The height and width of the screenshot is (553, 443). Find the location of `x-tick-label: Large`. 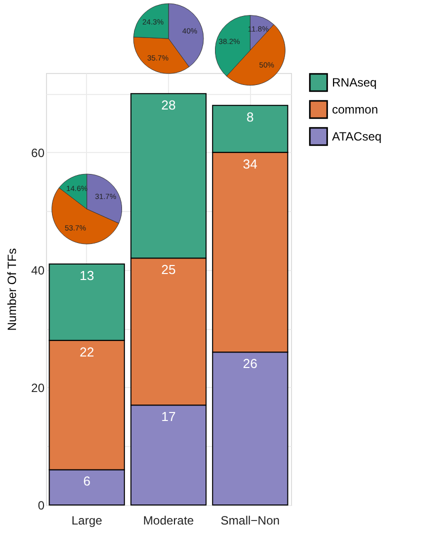

x-tick-label: Large is located at coordinates (86, 521).